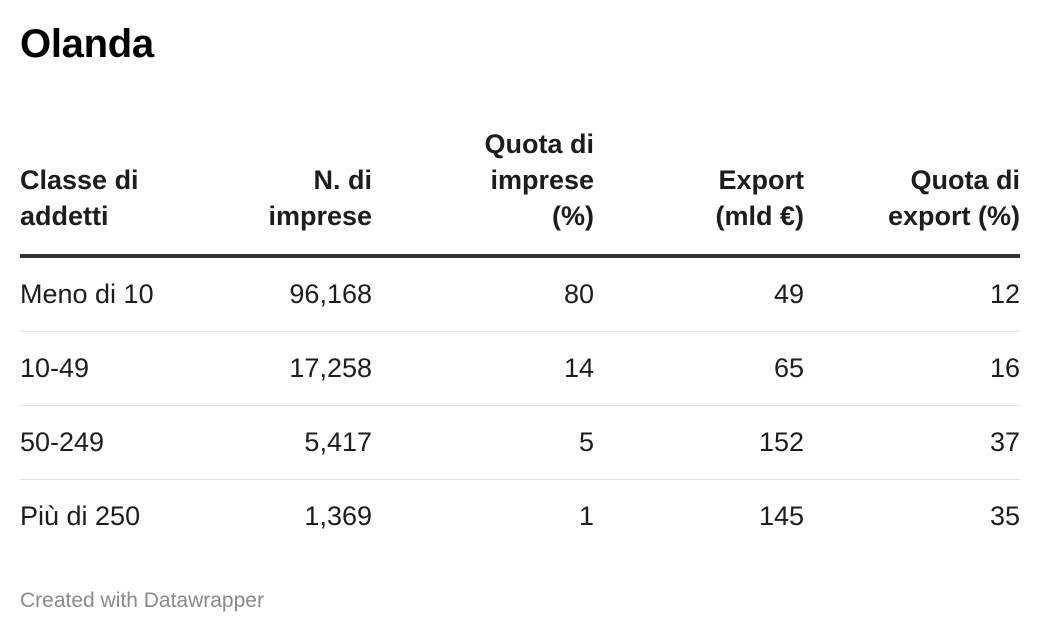  I want to click on cell-classe: Meno di 10, so click(120, 294).